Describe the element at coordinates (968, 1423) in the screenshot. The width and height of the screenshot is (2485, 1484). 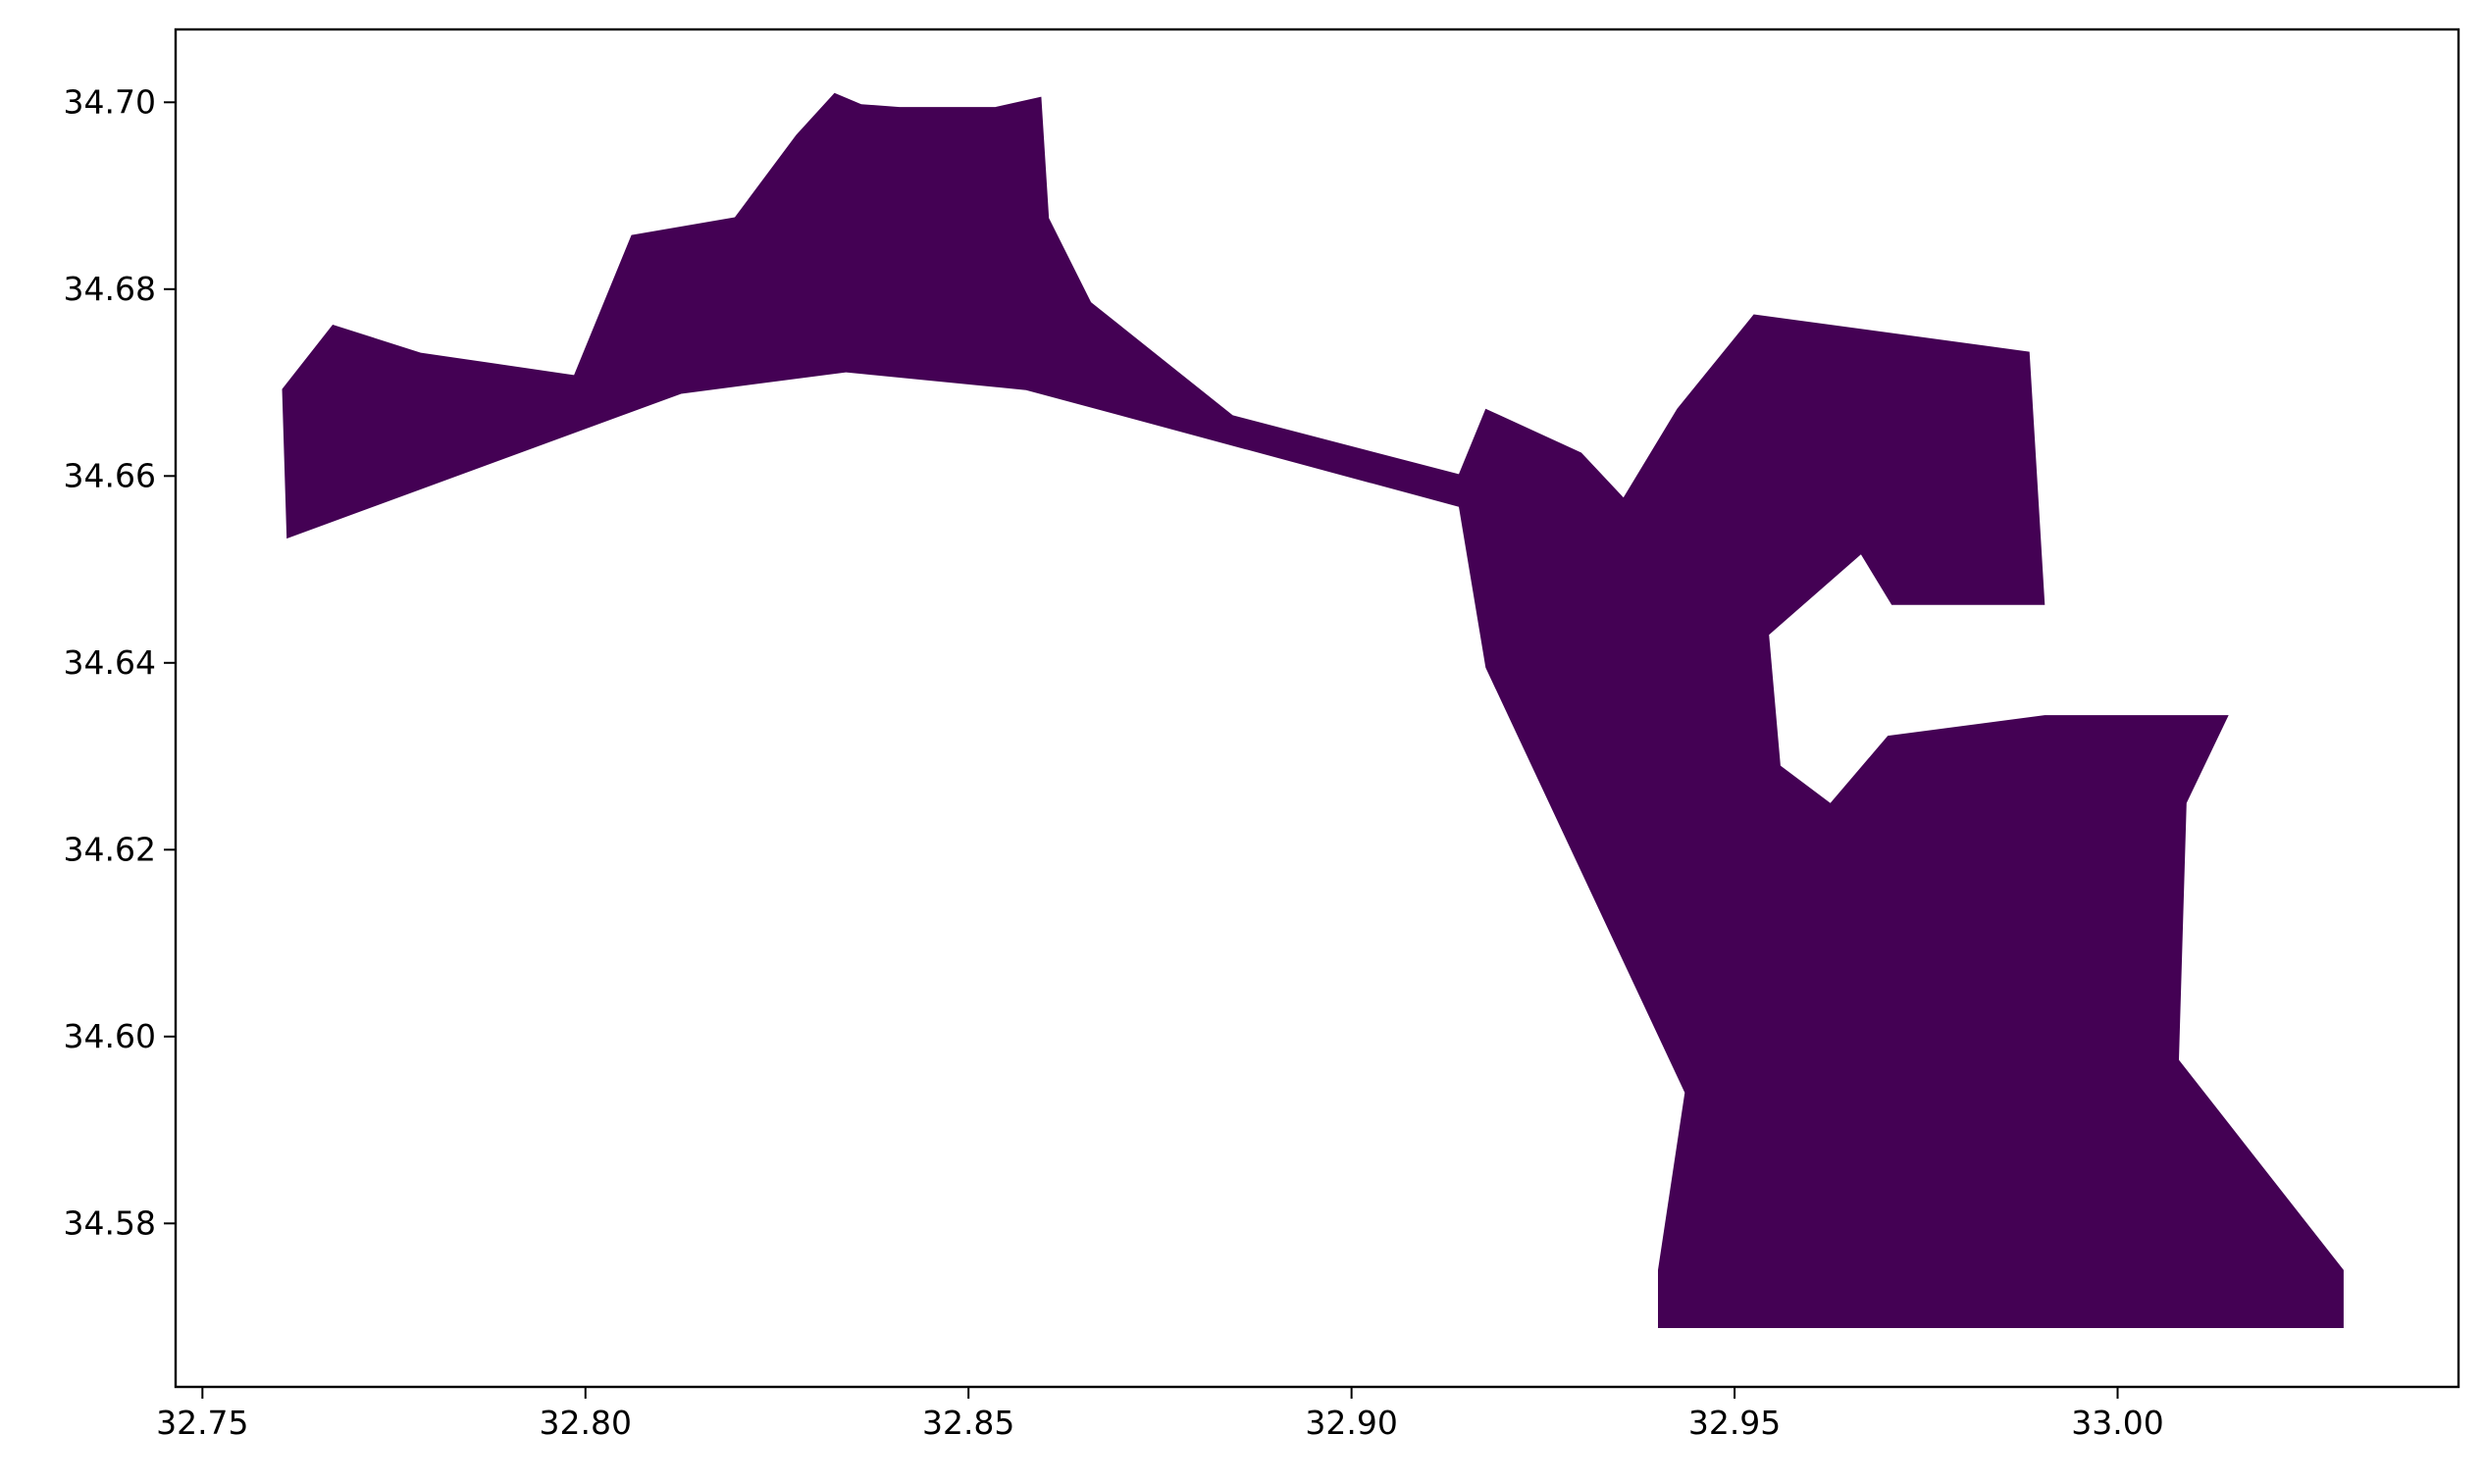
I see `x-tick-label: 32.85` at that location.